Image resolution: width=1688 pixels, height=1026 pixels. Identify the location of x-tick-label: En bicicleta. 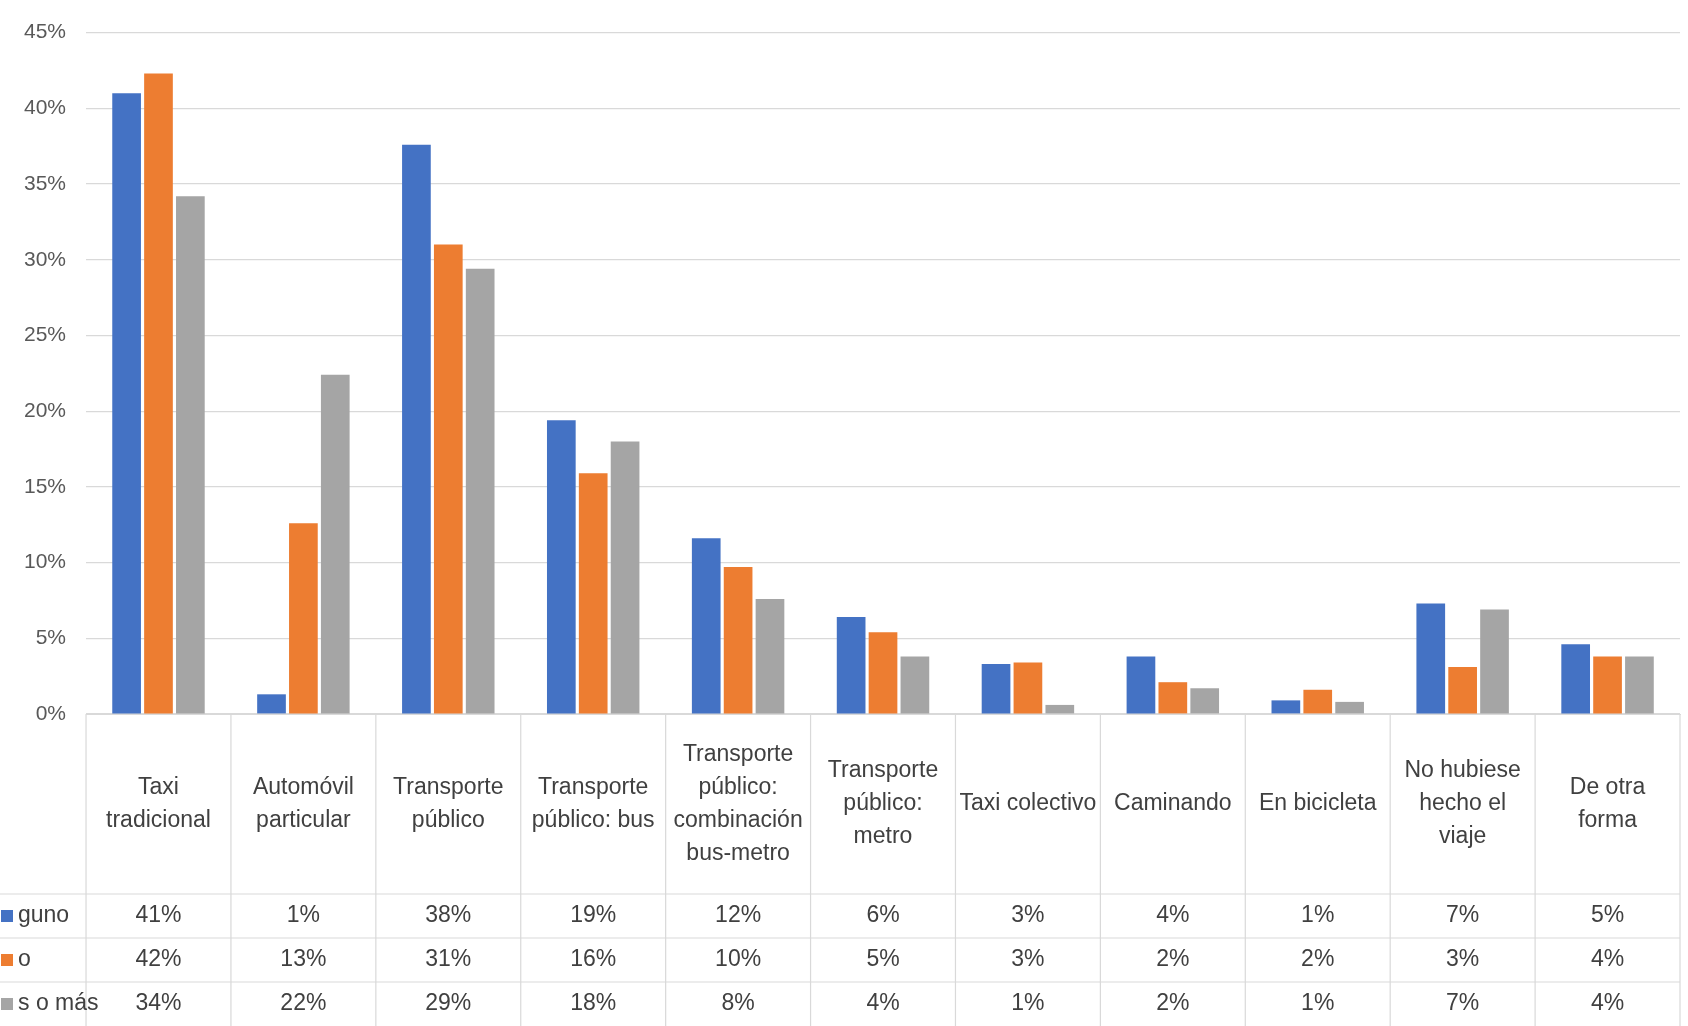
(1317, 802).